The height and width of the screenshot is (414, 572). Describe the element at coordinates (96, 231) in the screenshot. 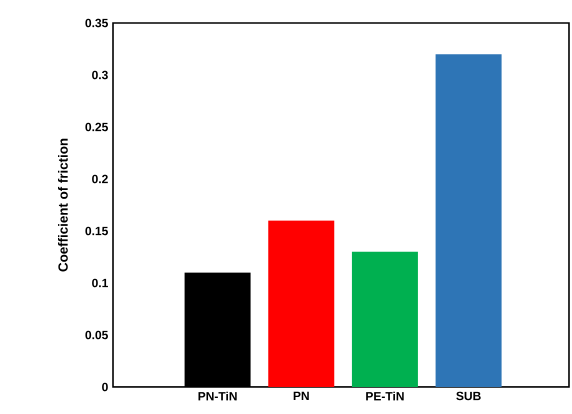

I see `y-tick-label: 0.15` at that location.